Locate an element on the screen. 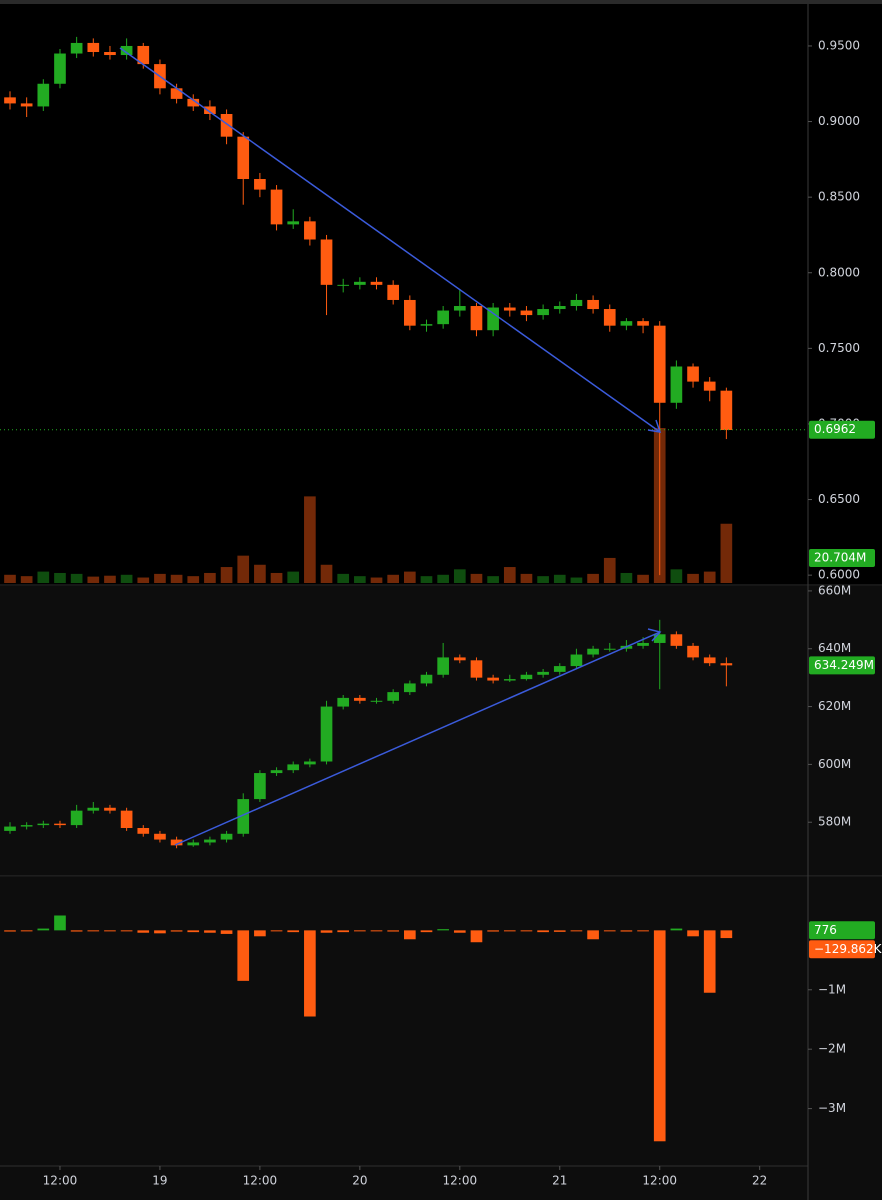 The width and height of the screenshot is (882, 1200). y-tick-label: −3M is located at coordinates (832, 1108).